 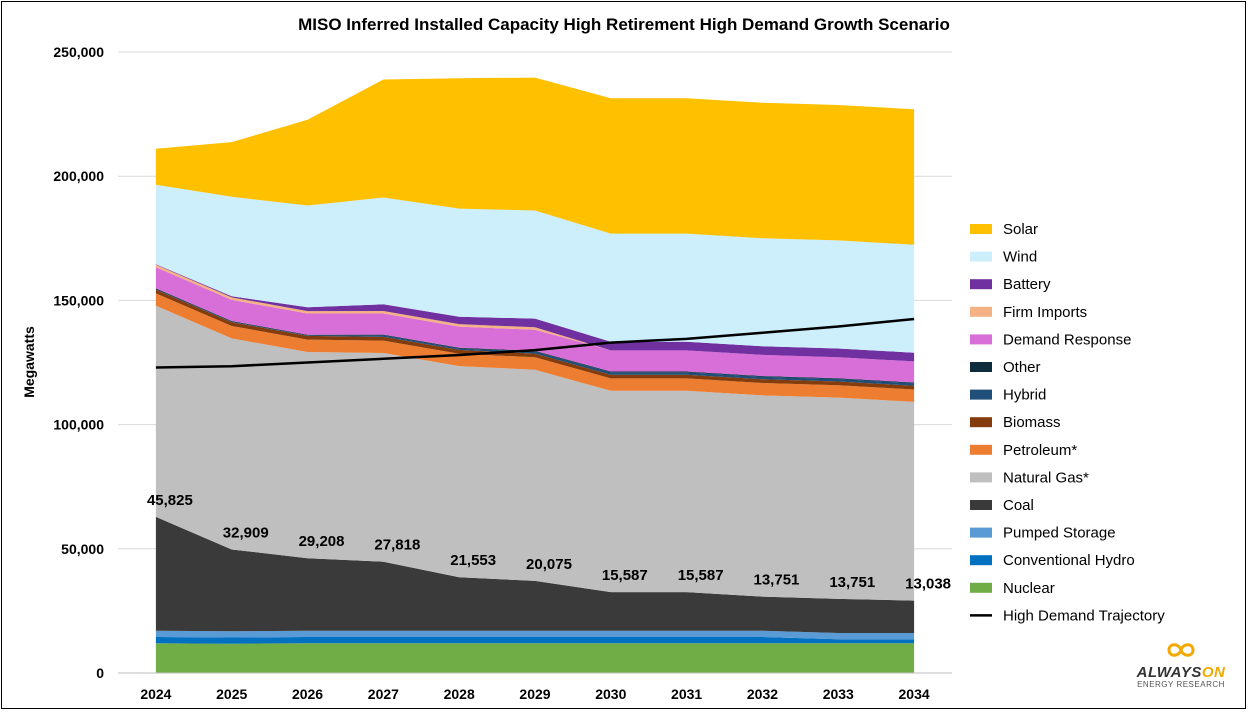 I want to click on data-label: 29,208, so click(x=322, y=541).